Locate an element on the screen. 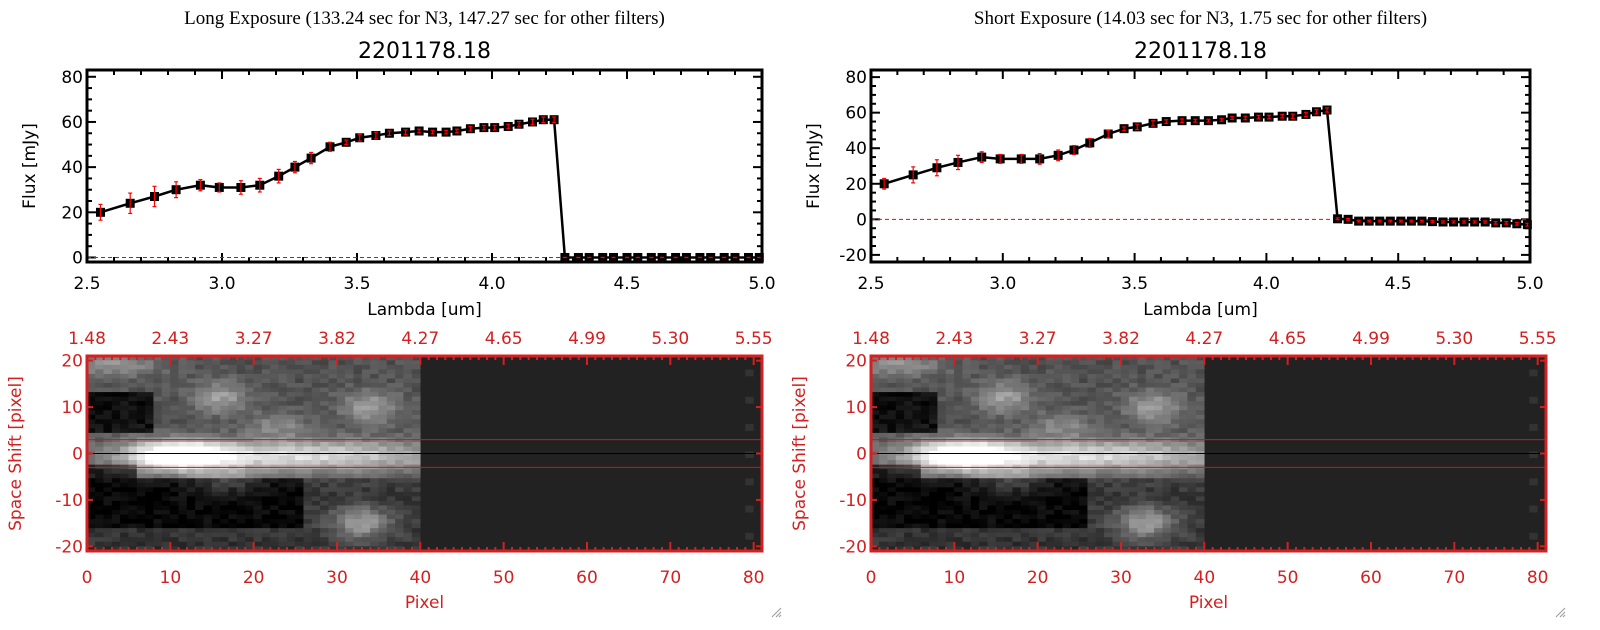  x-tick-label: 20 is located at coordinates (254, 578).